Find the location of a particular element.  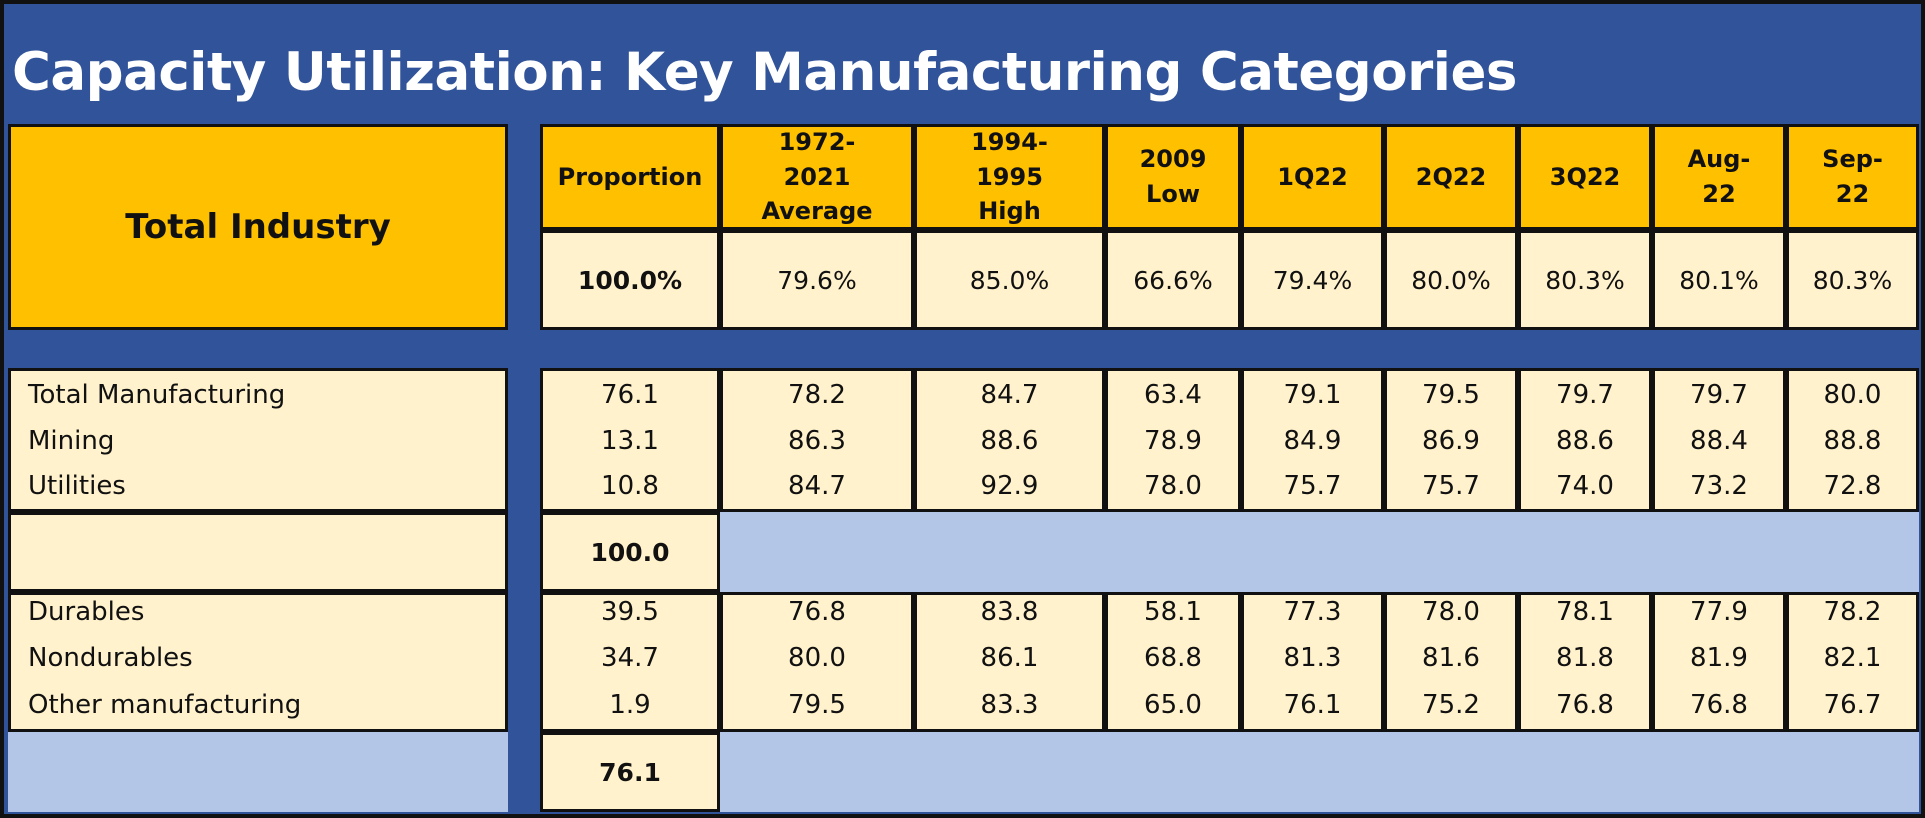

sector-row-label: Total Manufacturing is located at coordinates (157, 395).